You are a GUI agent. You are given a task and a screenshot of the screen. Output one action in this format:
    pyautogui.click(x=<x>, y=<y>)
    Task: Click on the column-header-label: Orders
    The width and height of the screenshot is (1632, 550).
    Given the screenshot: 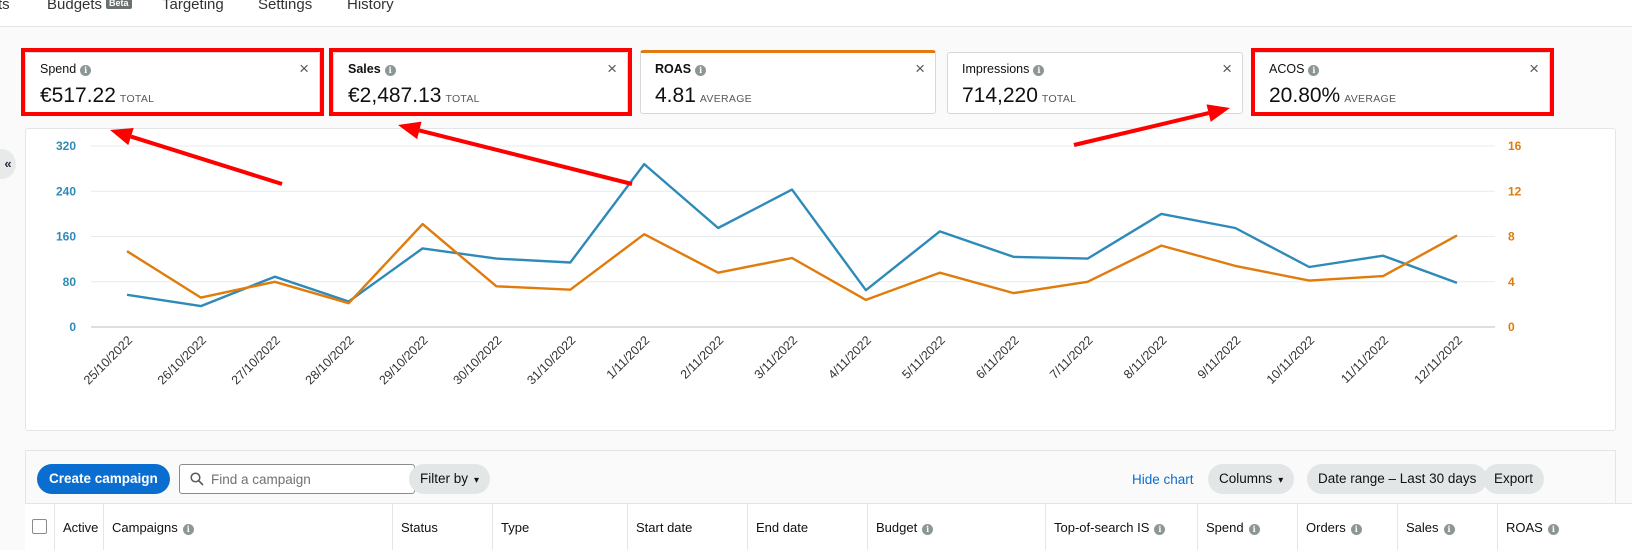 What is the action you would take?
    pyautogui.click(x=1326, y=527)
    